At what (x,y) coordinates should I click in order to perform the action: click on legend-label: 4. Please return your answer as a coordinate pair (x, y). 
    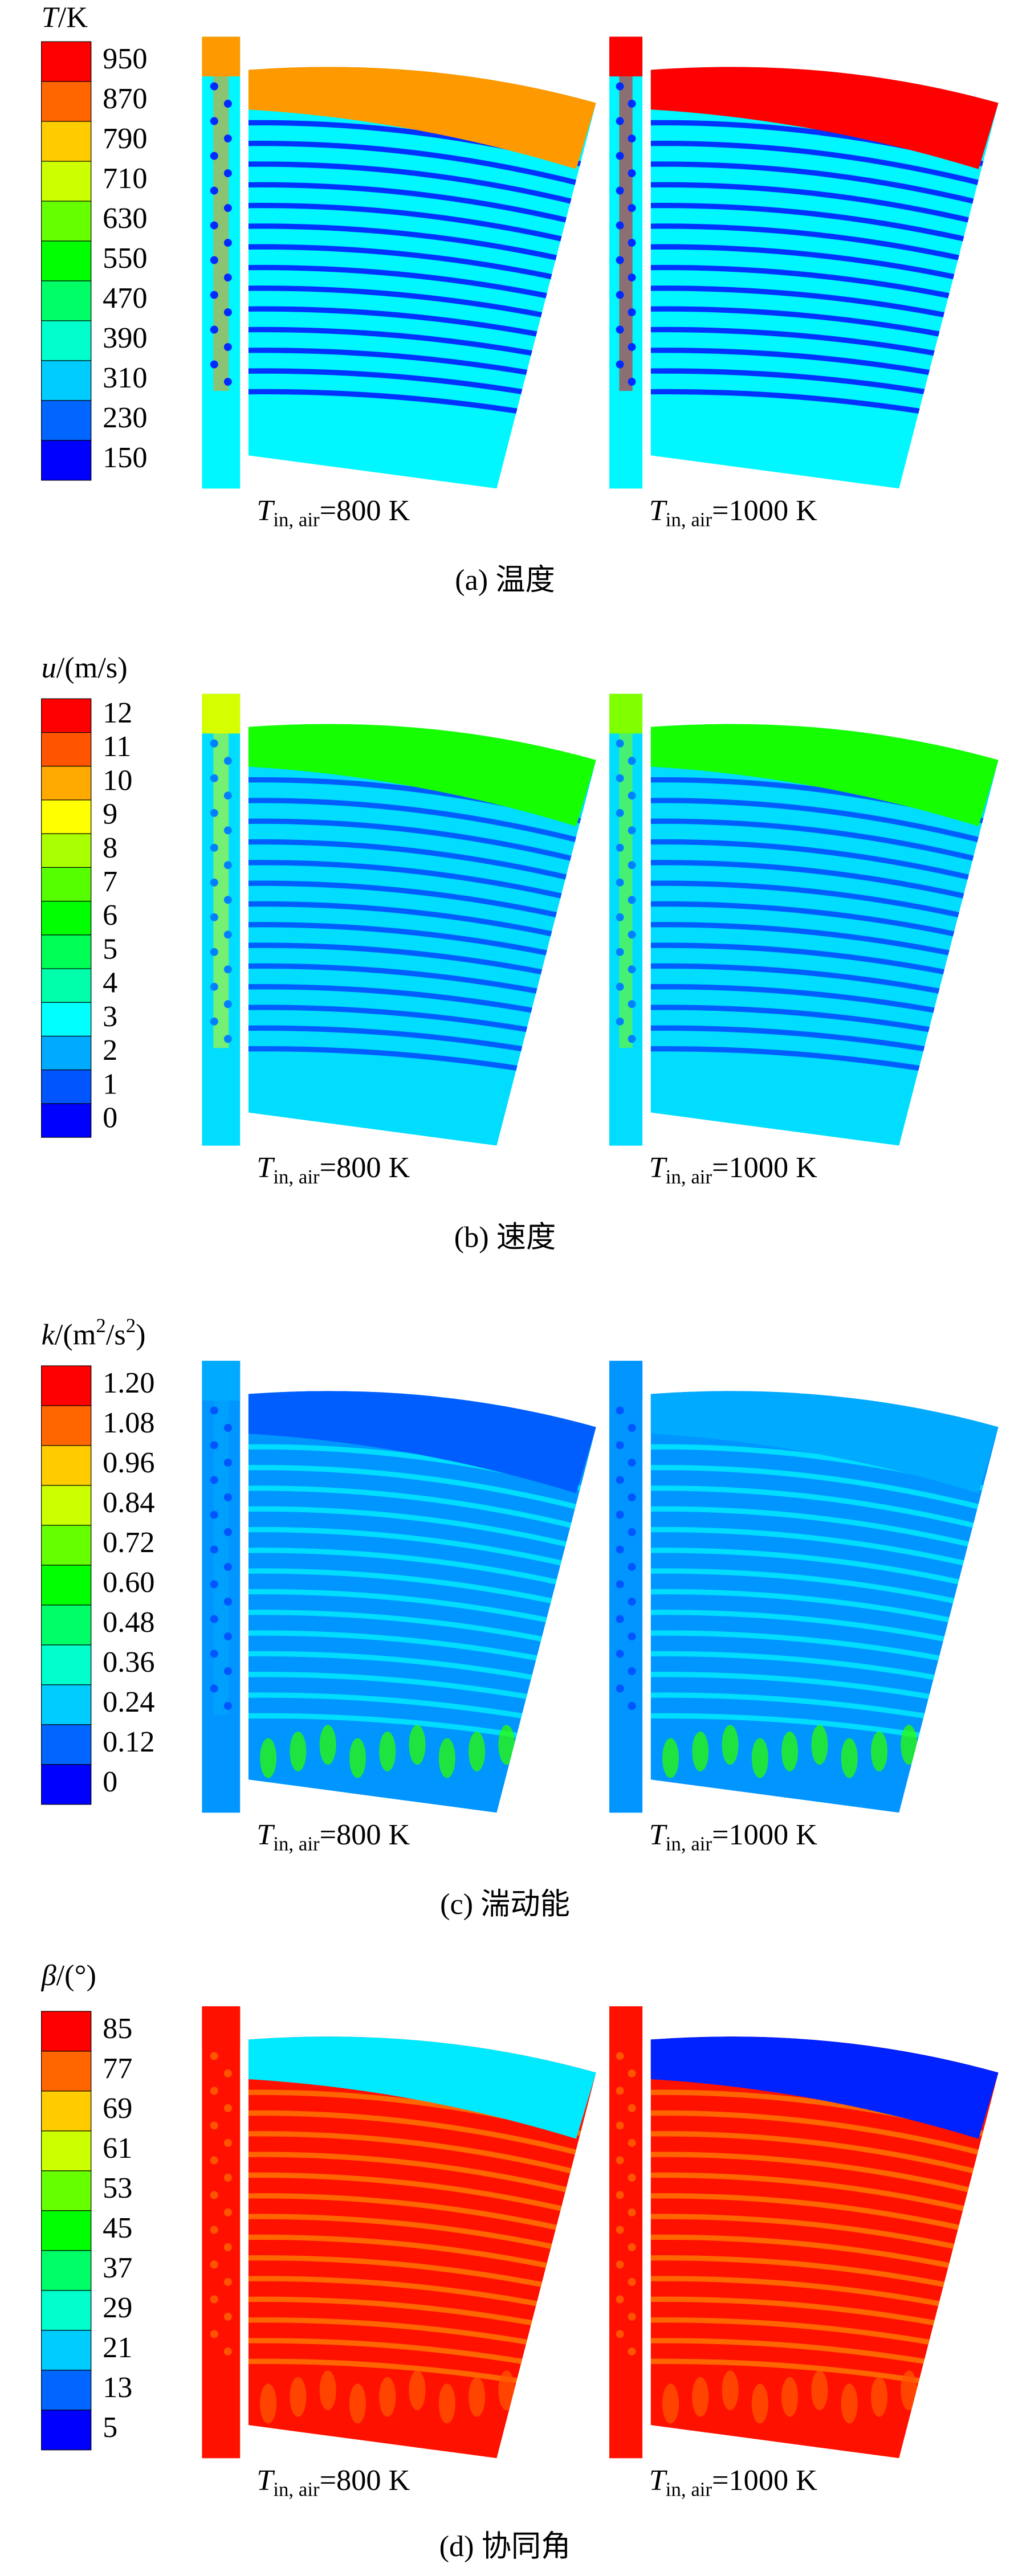
    Looking at the image, I should click on (110, 983).